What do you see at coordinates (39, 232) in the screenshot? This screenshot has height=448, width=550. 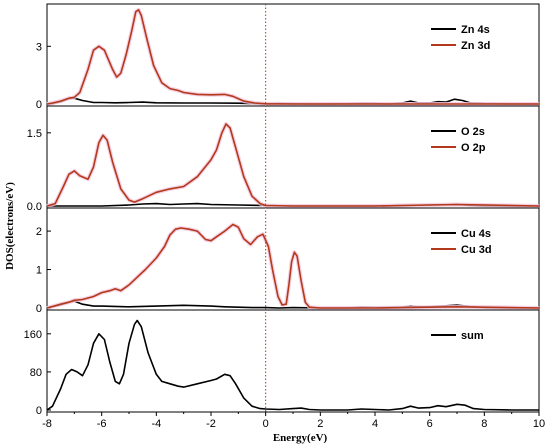 I see `y-tick-label: 2` at bounding box center [39, 232].